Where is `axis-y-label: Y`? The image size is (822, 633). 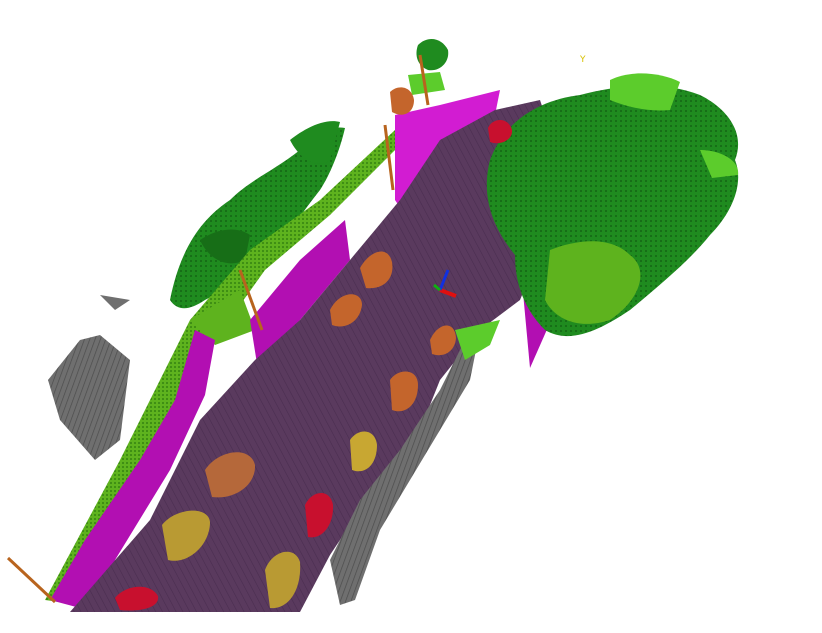
axis-y-label: Y is located at coordinates (582, 60).